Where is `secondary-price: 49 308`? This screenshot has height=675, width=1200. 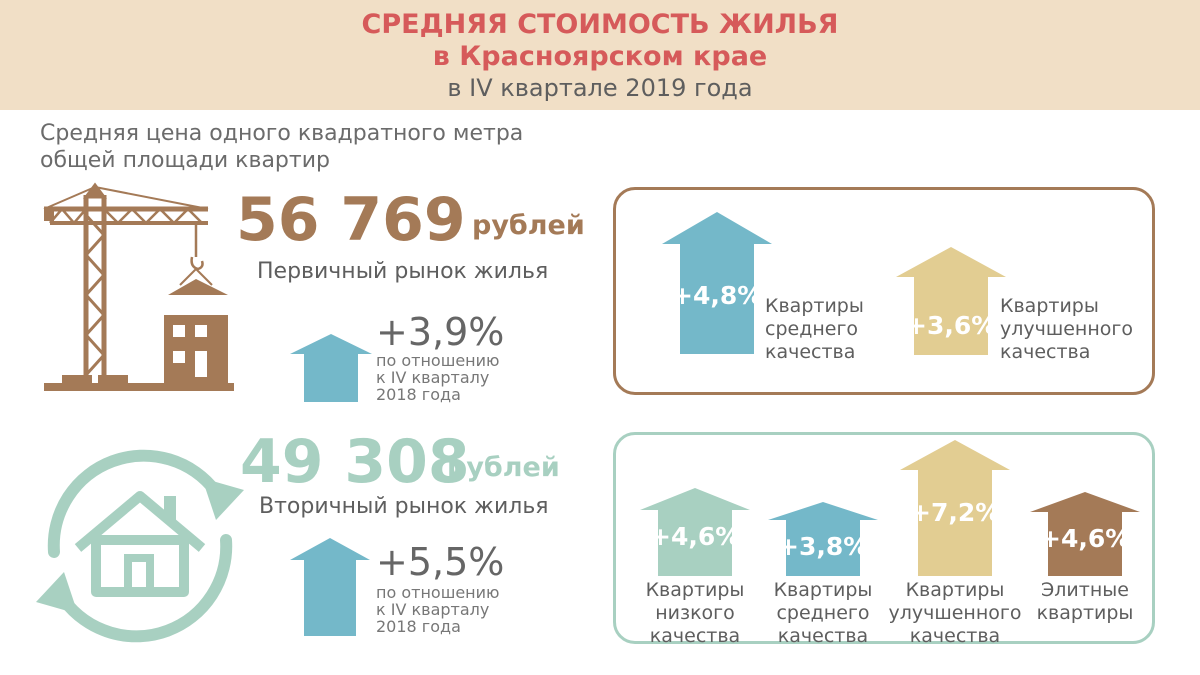
secondary-price: 49 308 is located at coordinates (355, 462).